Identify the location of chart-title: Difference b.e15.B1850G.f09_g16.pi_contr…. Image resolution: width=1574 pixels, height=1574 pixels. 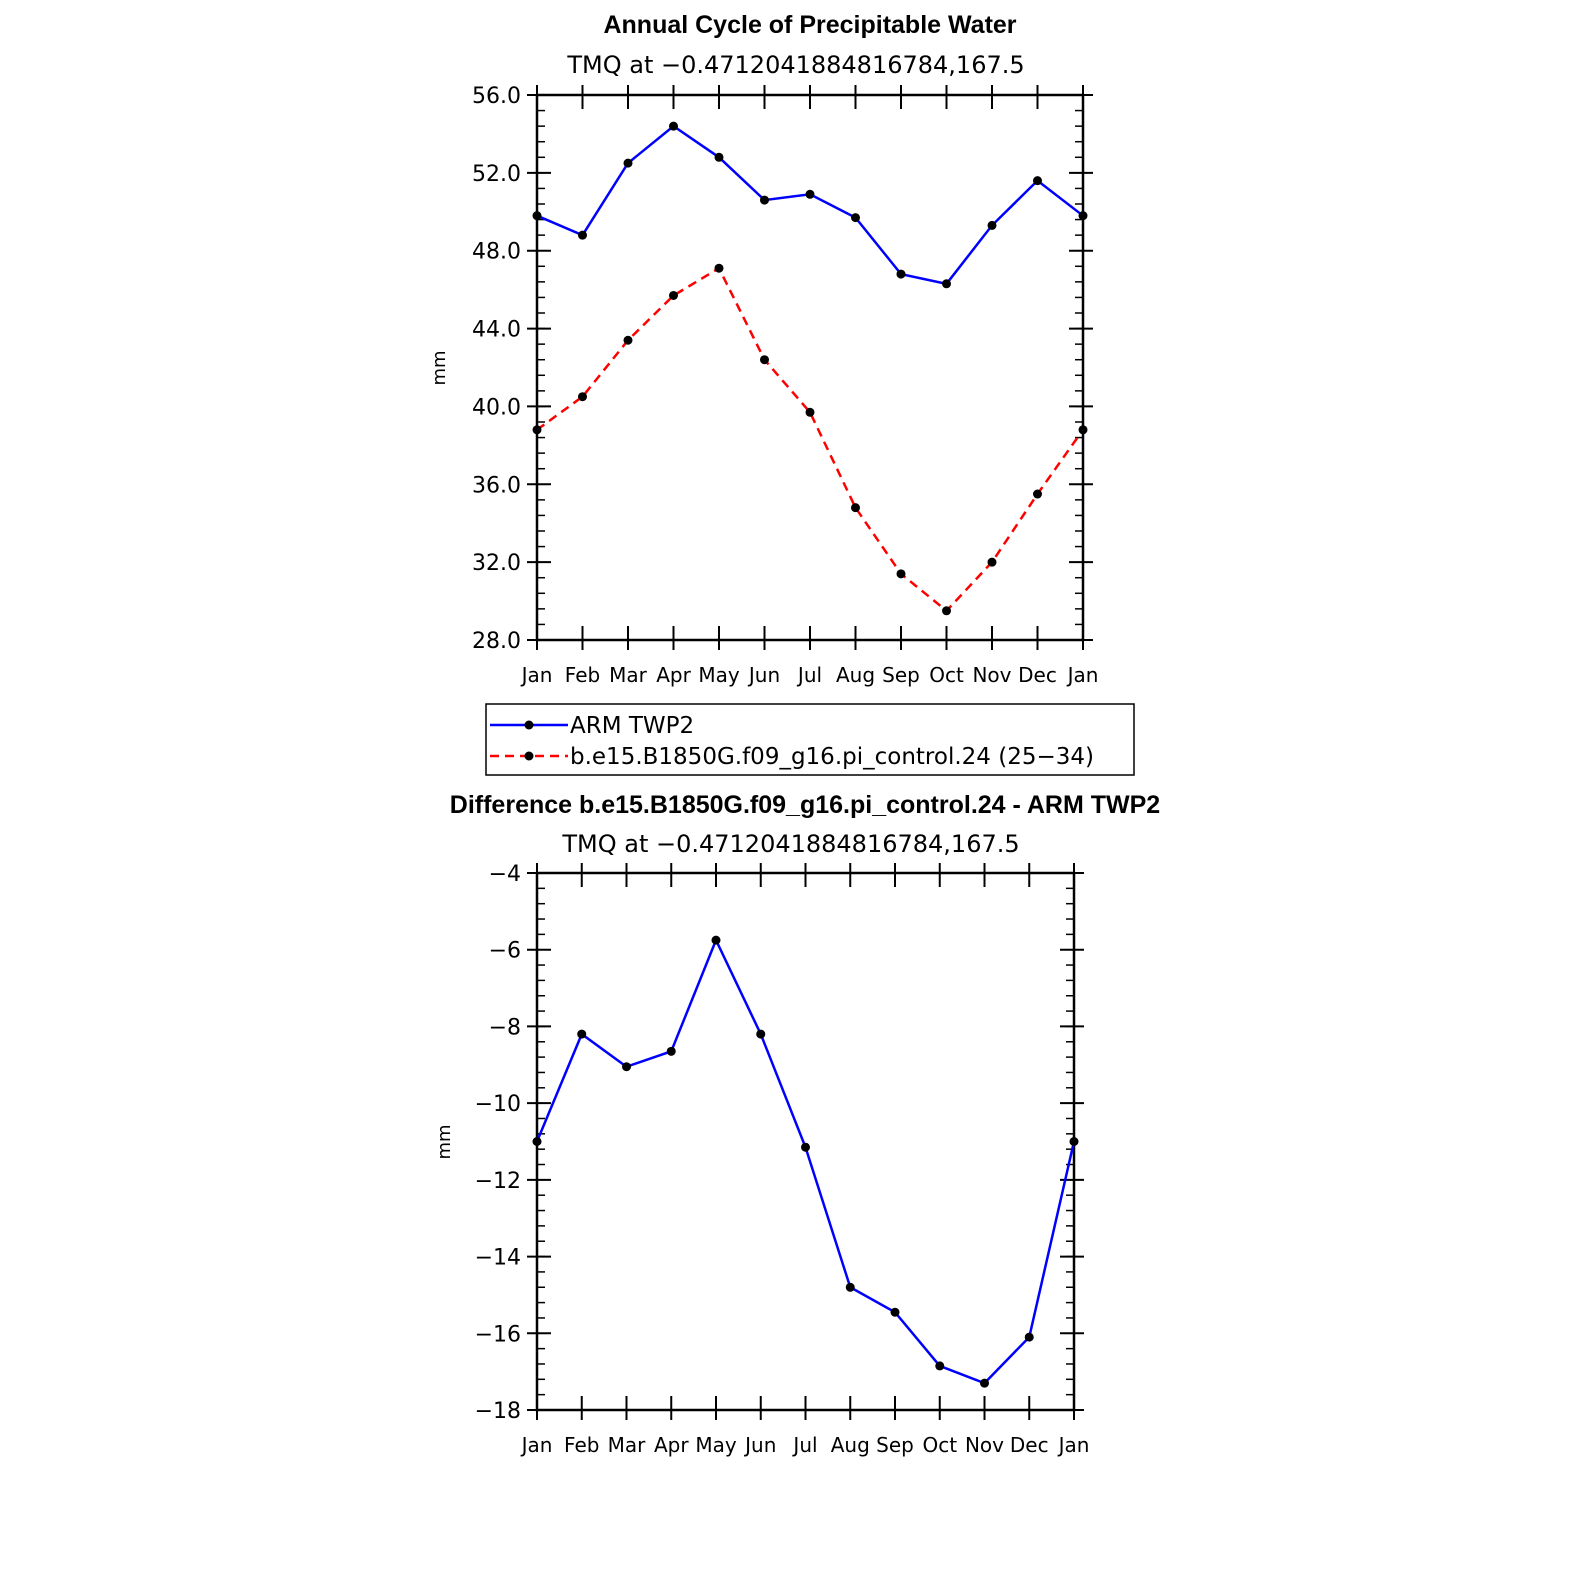
(805, 805).